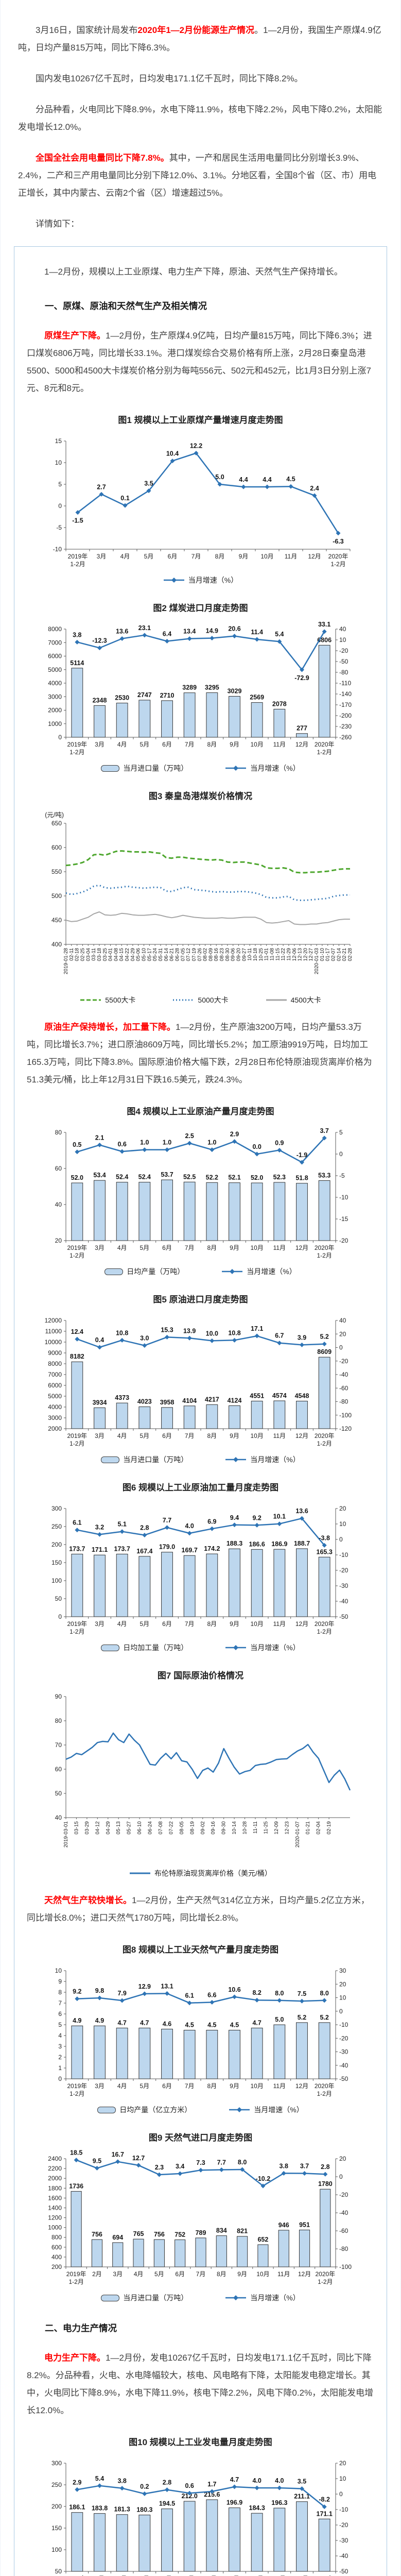 This screenshot has width=401, height=2576. I want to click on svg-text: 5.1, so click(122, 1524).